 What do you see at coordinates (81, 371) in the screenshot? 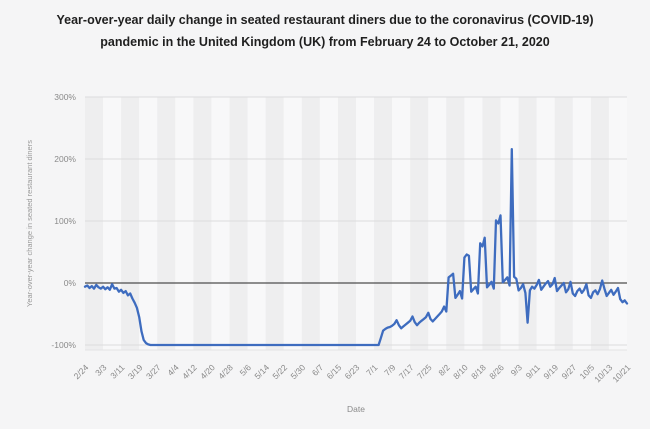
I see `x-tick-label: 2/24` at bounding box center [81, 371].